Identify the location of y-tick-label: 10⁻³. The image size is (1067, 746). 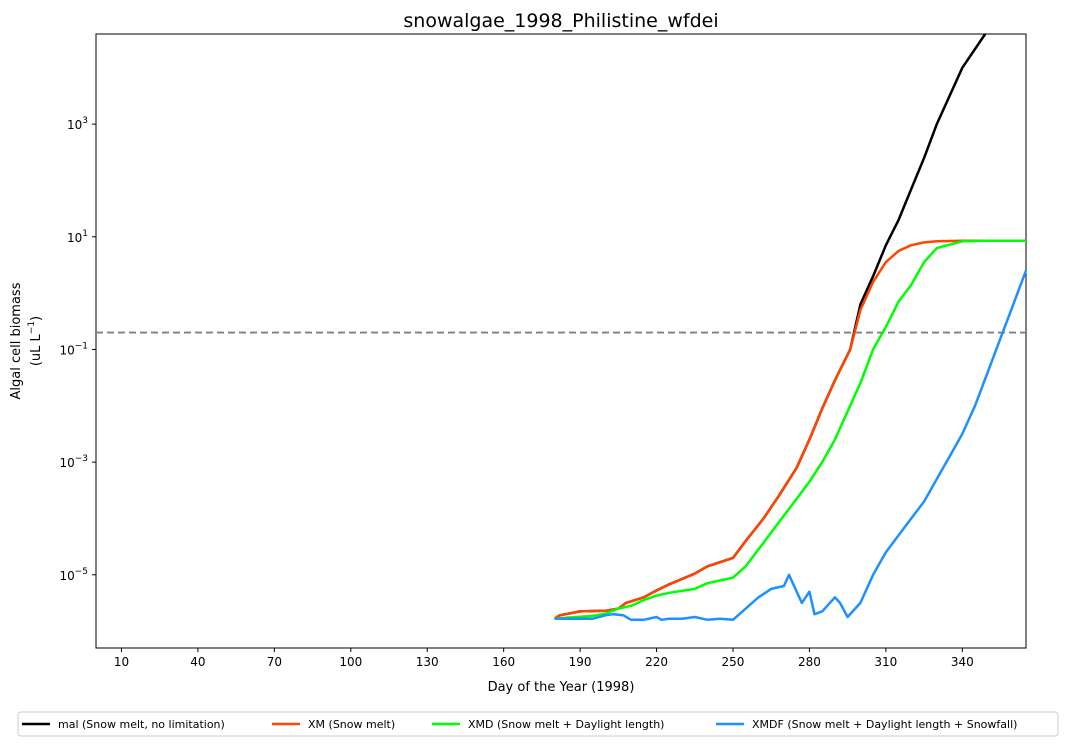
(73, 462).